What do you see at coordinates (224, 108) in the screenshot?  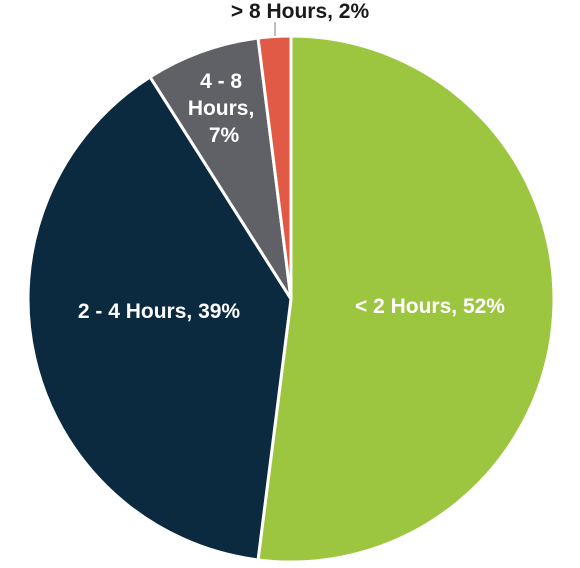 I see `slice-label-4-8-hours: 4 - 8 Hours, 7%` at bounding box center [224, 108].